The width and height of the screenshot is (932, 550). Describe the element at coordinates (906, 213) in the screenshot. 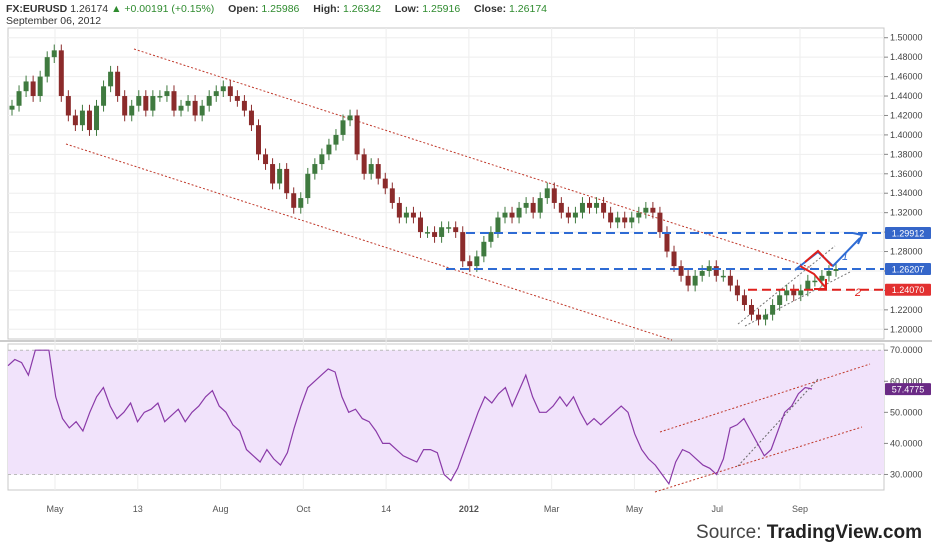

I see `price-tick-label: 1.32000` at that location.